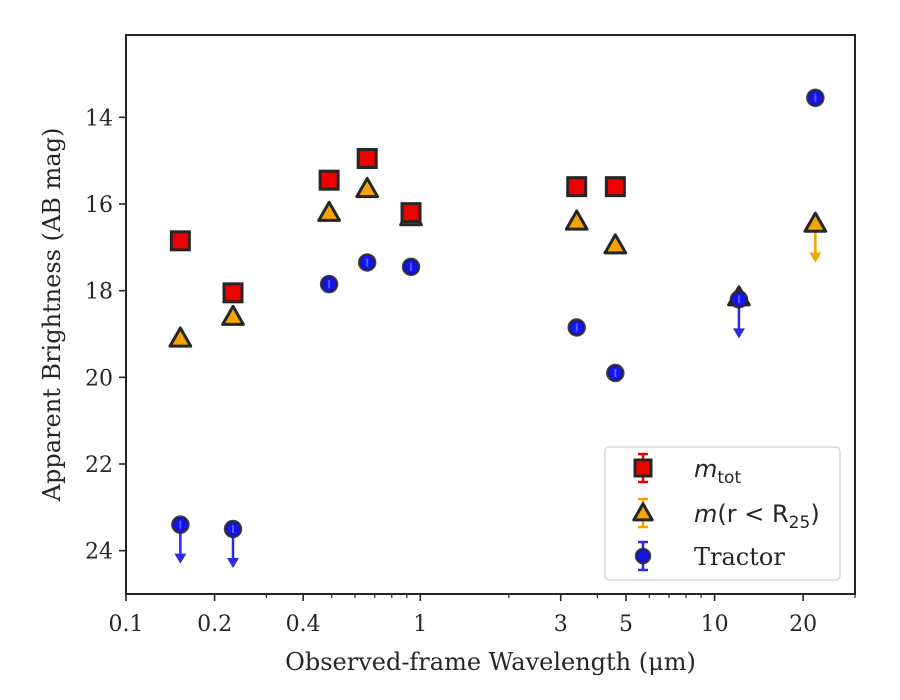 Image resolution: width=900 pixels, height=700 pixels. What do you see at coordinates (803, 624) in the screenshot?
I see `x-tick-label: 20` at bounding box center [803, 624].